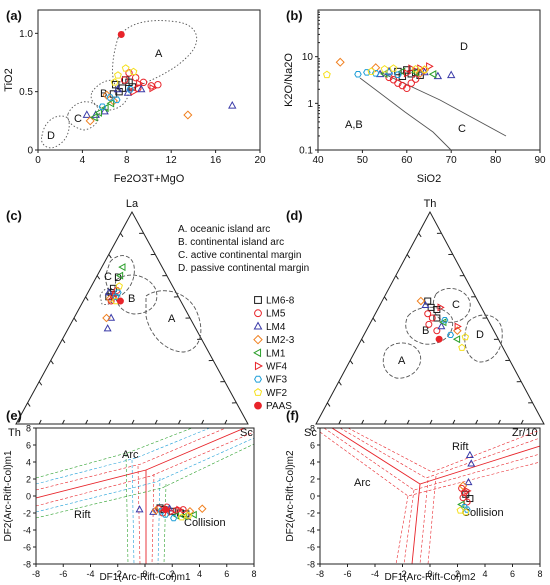 This screenshot has width=550, height=585. I want to click on y-tick-label: 1.0, so click(26, 34).